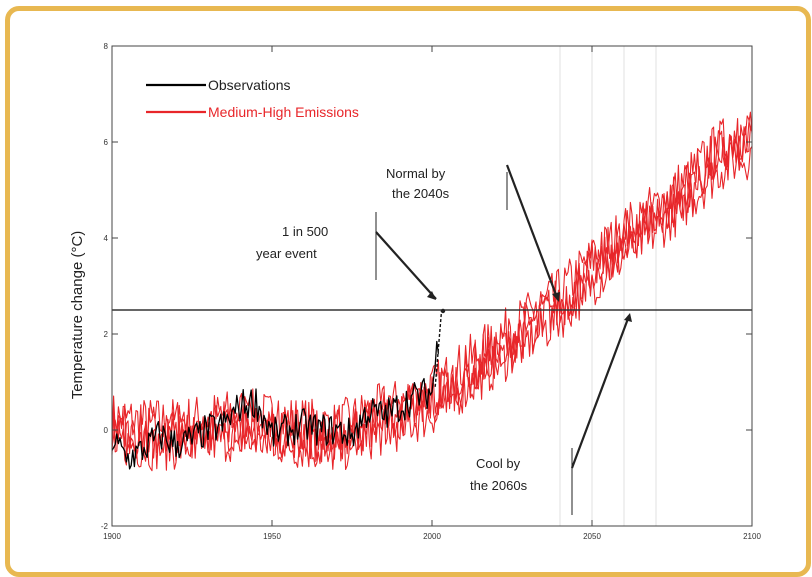 The height and width of the screenshot is (577, 812). I want to click on x-tick-label: 1950, so click(272, 536).